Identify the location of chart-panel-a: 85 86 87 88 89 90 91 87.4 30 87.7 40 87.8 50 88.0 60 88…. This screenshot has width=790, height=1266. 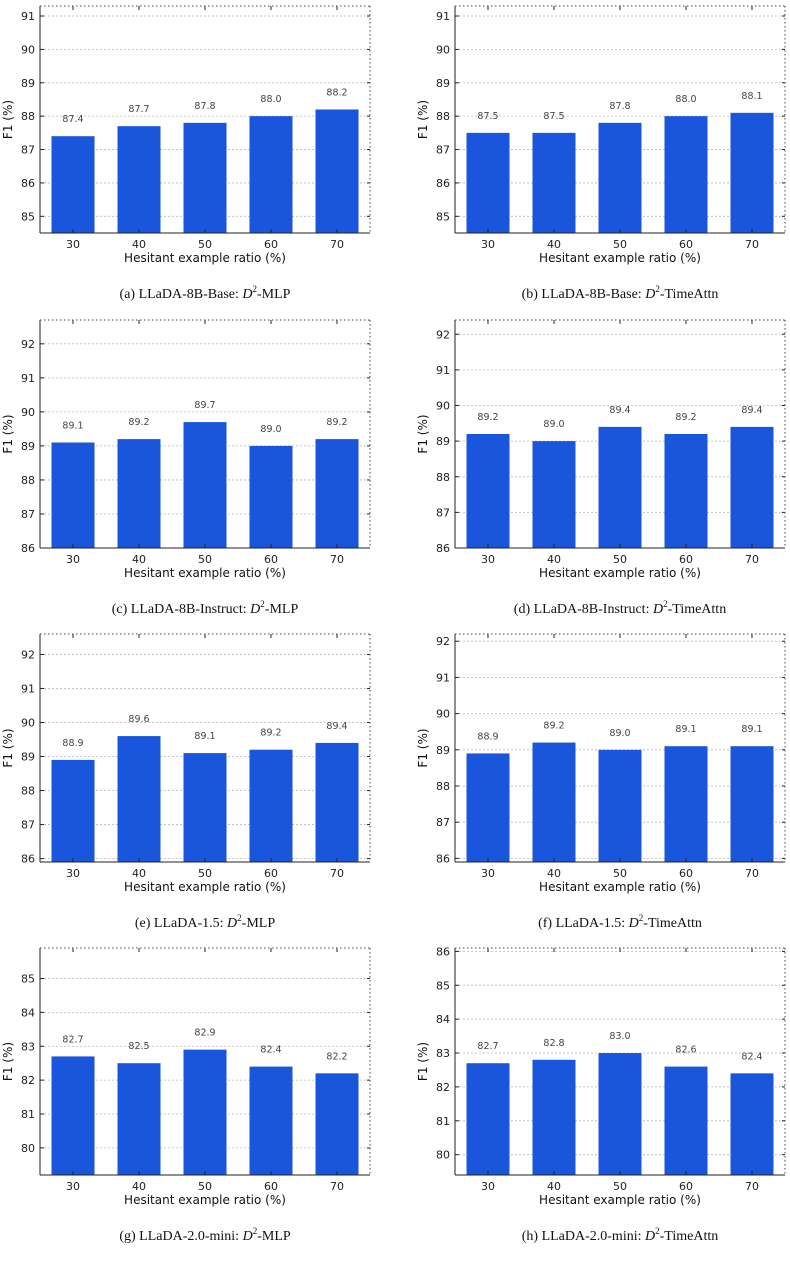
(186, 153).